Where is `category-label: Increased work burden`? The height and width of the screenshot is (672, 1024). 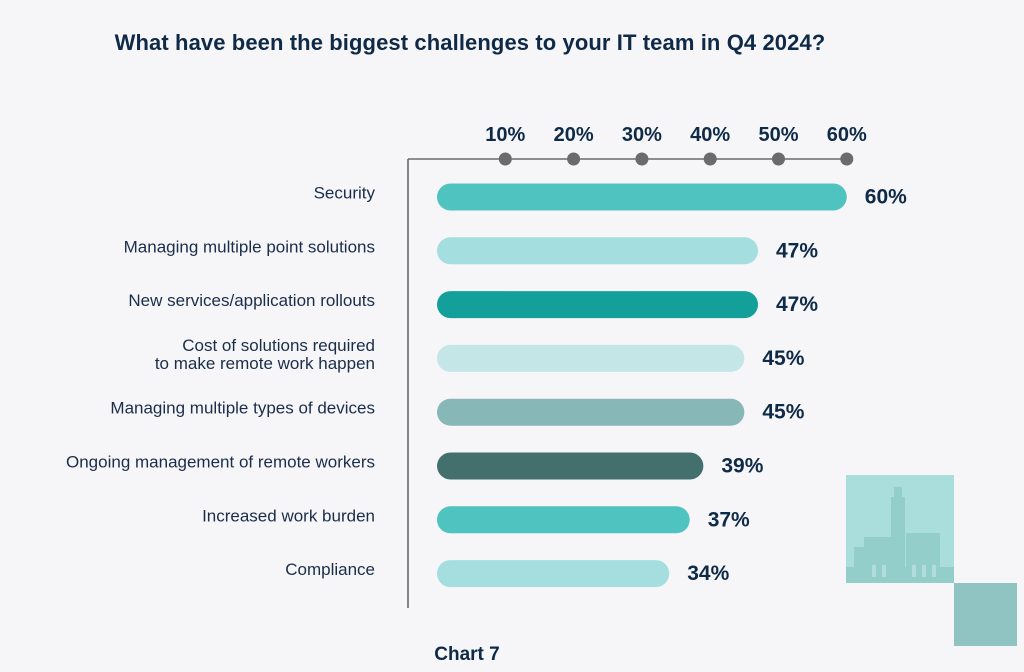 category-label: Increased work burden is located at coordinates (288, 515).